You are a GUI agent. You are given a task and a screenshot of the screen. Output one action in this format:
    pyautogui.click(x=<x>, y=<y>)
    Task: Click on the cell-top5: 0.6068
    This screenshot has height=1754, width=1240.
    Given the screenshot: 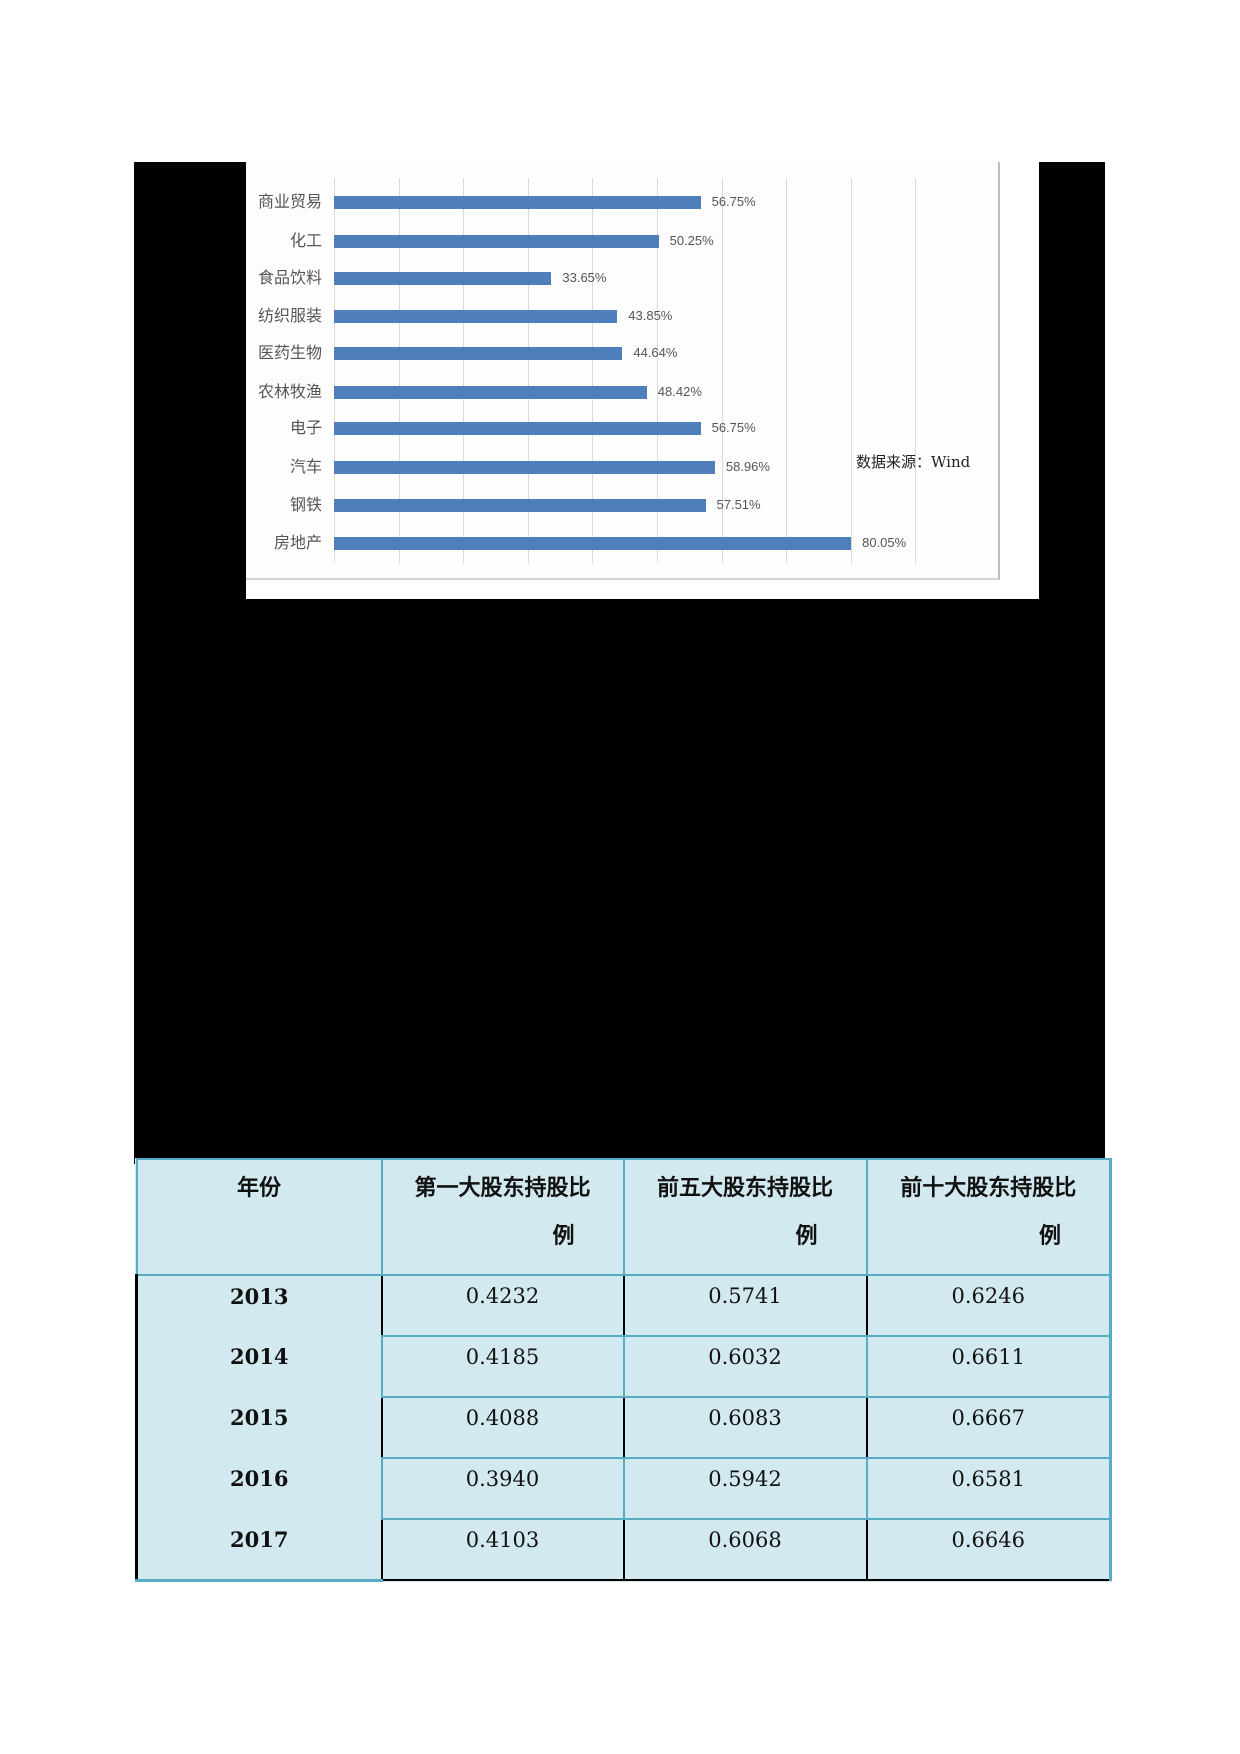 What is the action you would take?
    pyautogui.click(x=745, y=1549)
    